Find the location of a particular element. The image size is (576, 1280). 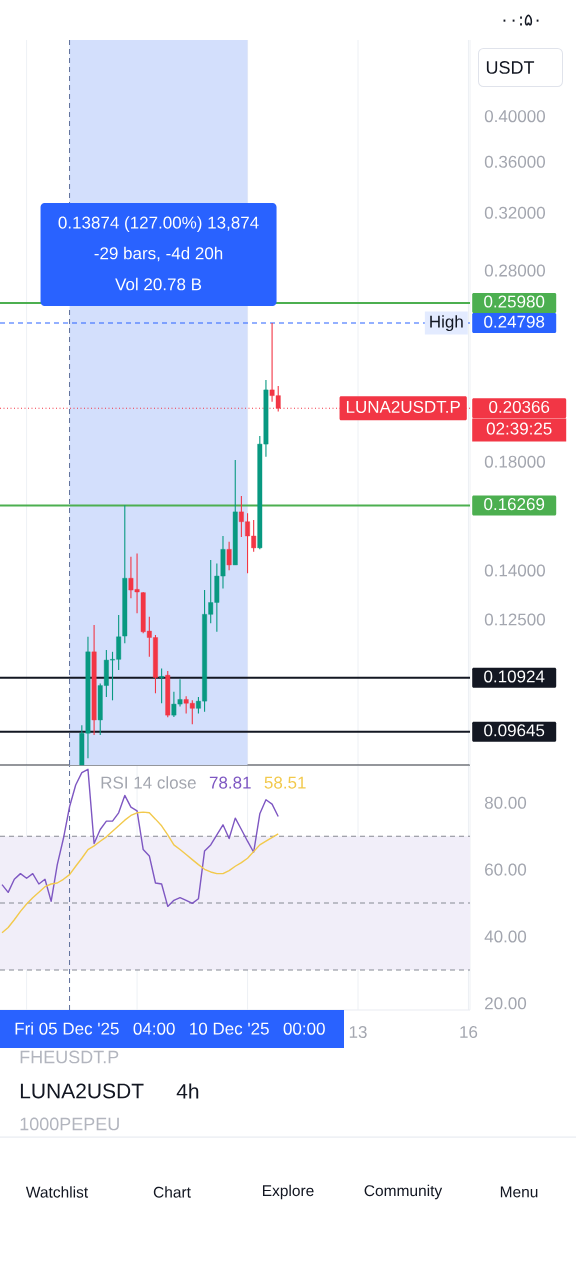

text: 10 Dec '25 is located at coordinates (229, 1028).